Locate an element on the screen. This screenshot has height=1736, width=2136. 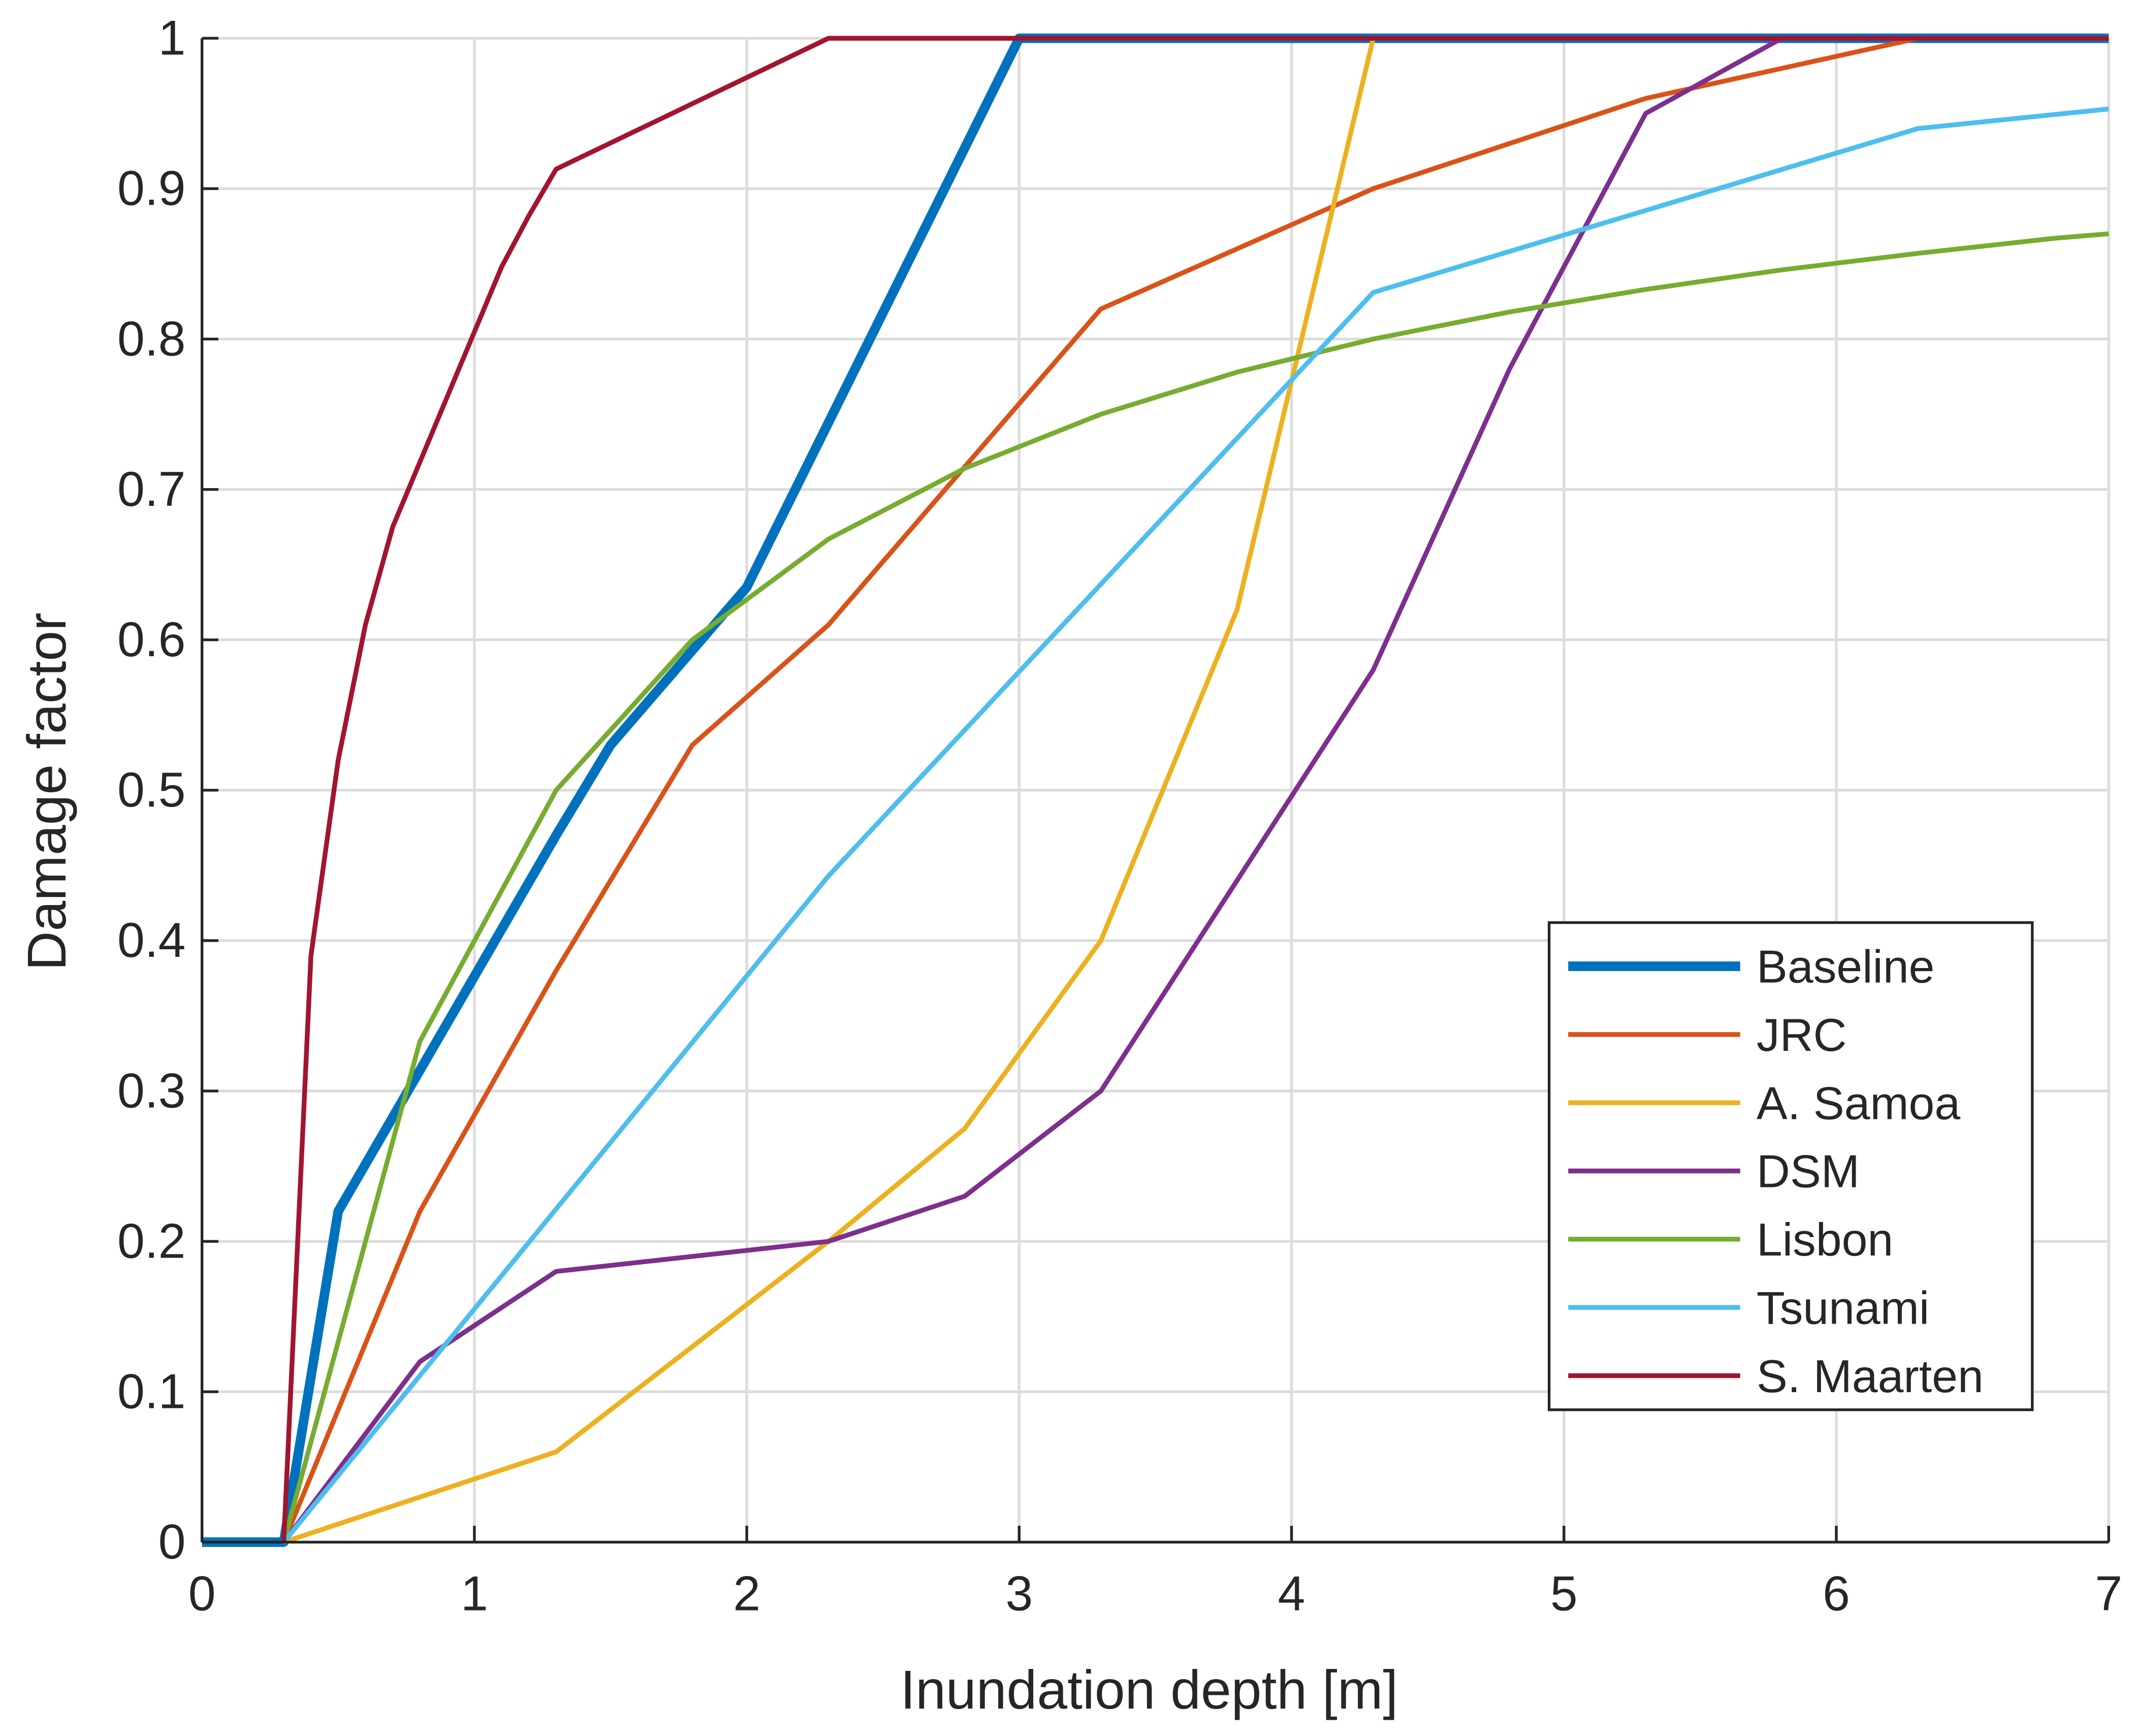
x-tick-label: 0 is located at coordinates (202, 1593).